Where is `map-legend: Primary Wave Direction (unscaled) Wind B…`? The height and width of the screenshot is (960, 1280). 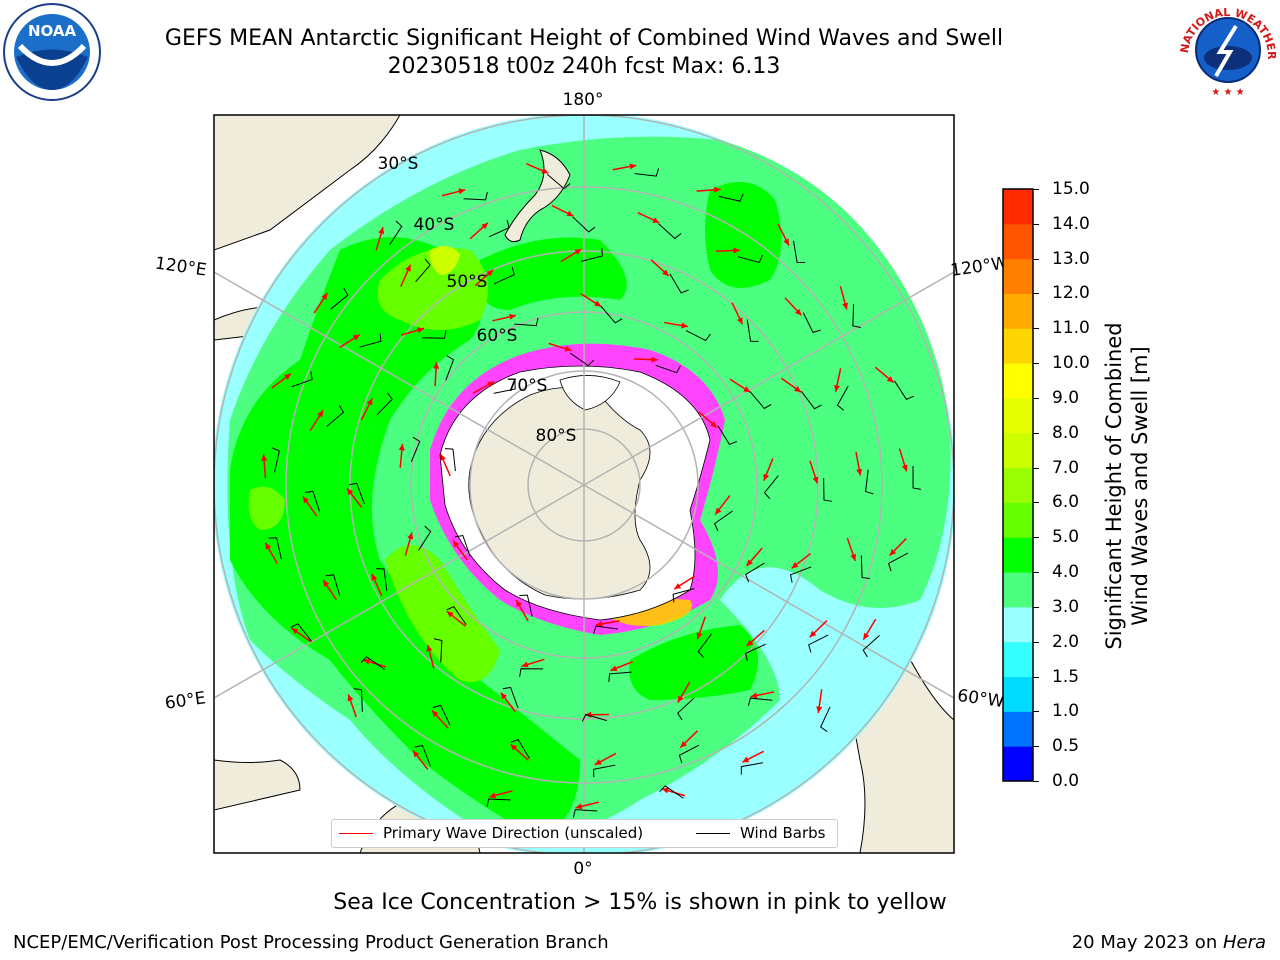
map-legend: Primary Wave Direction (unscaled) Wind B… is located at coordinates (584, 833).